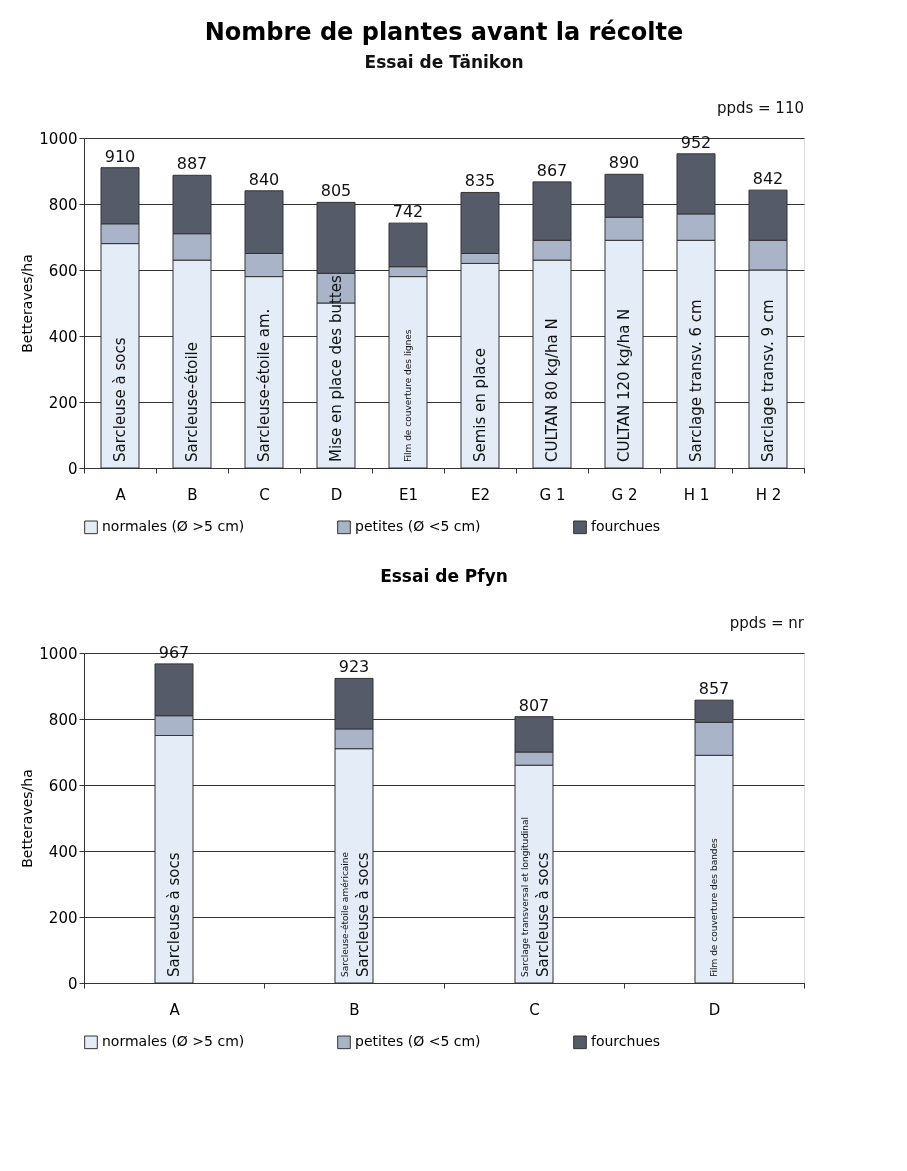 This screenshot has height=1171, width=907. I want to click on text: ppds = nr, so click(767, 623).